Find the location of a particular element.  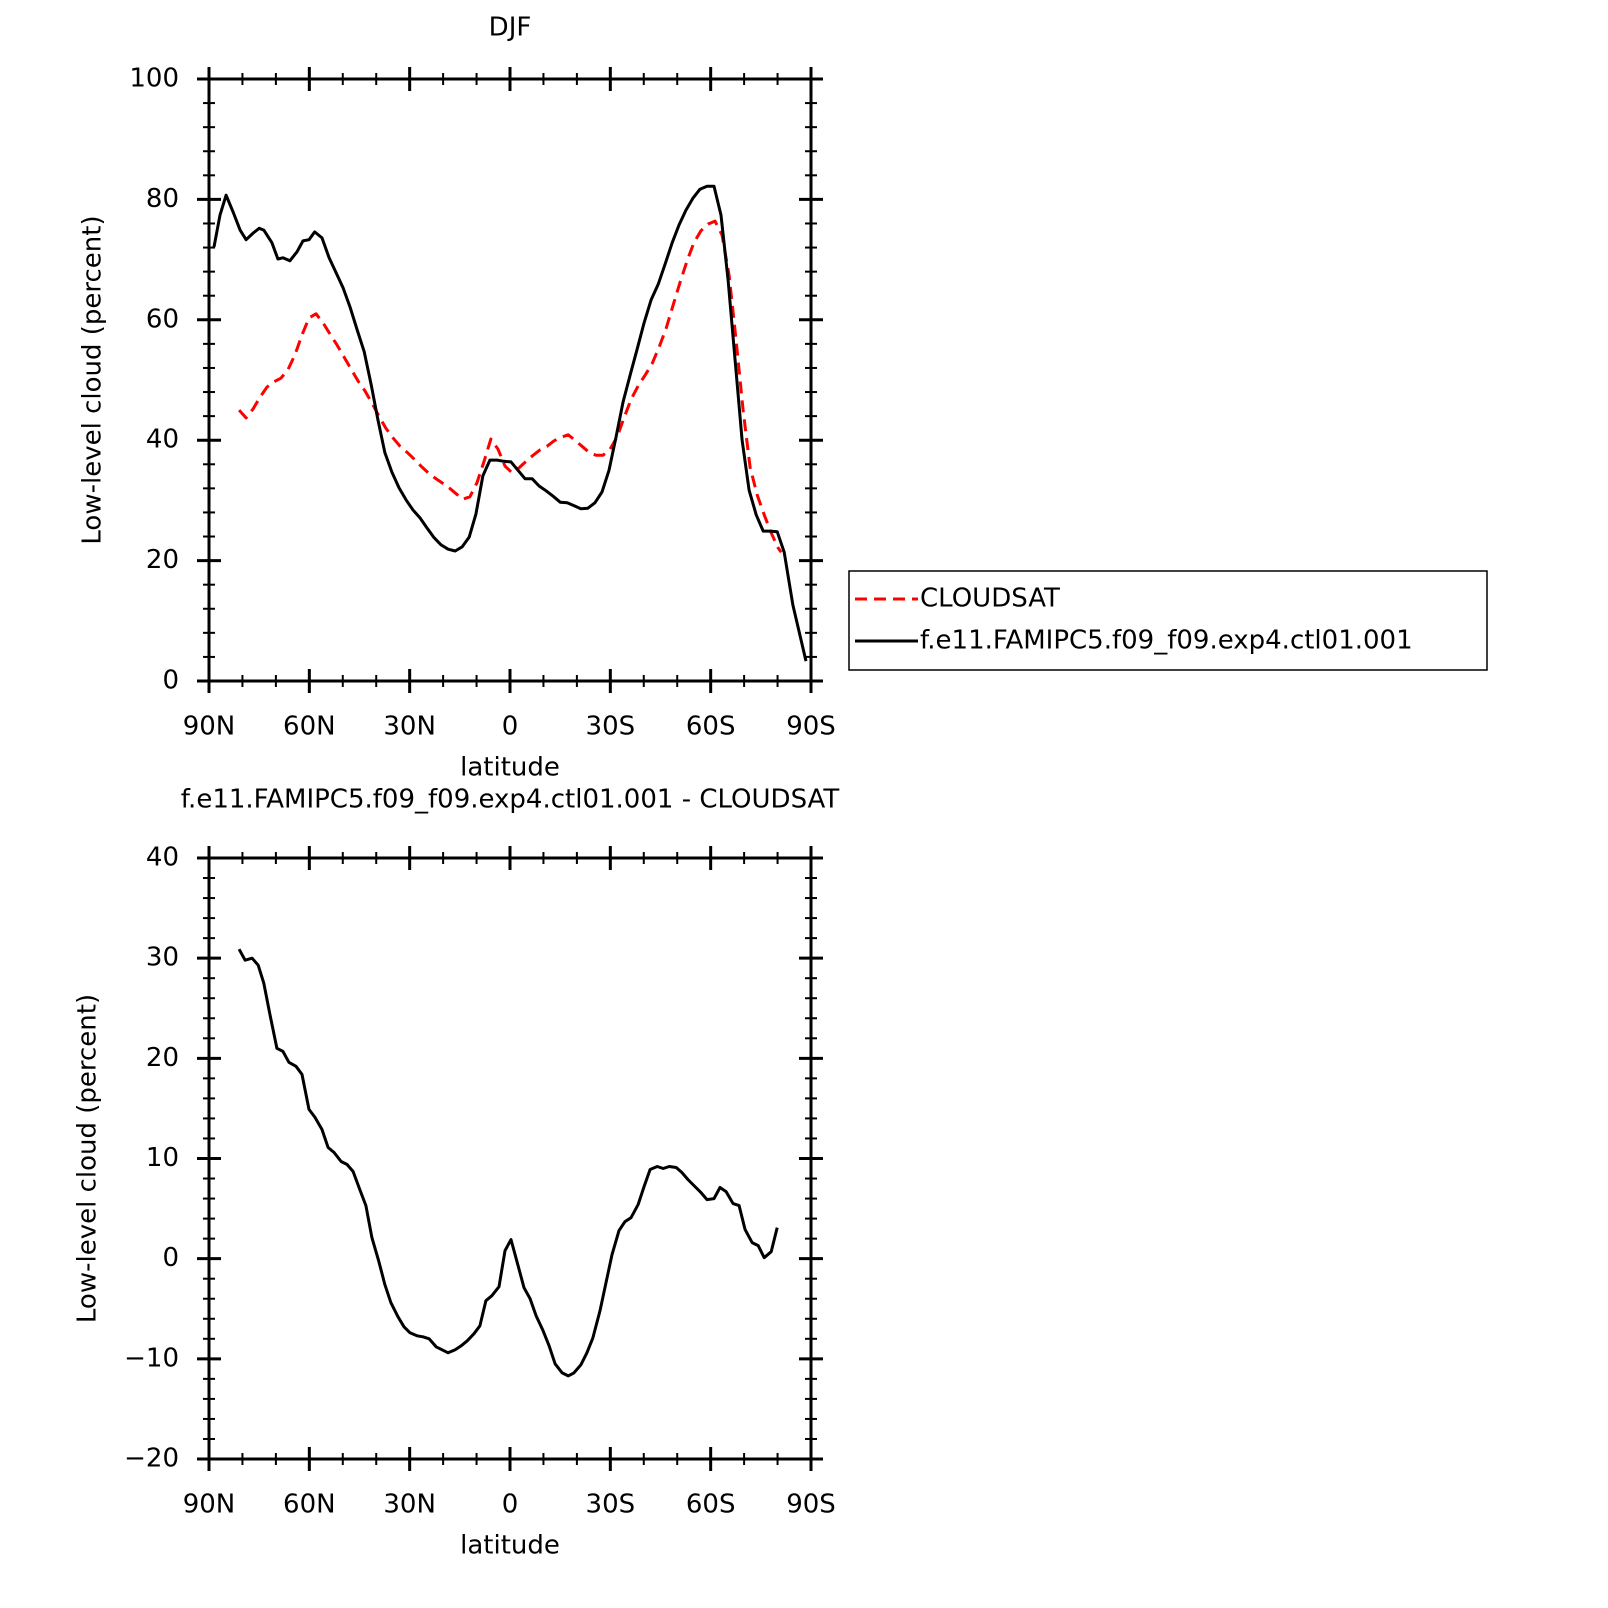

chart-title: DJF is located at coordinates (510, 28).